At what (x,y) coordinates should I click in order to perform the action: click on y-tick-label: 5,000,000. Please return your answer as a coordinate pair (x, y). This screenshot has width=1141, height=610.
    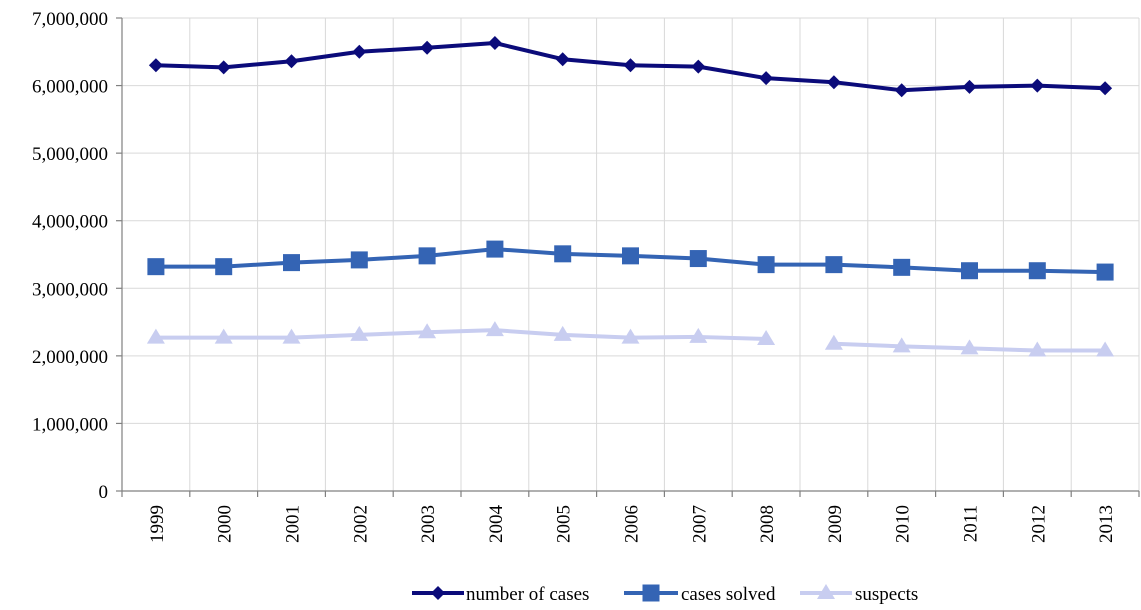
    Looking at the image, I should click on (70, 154).